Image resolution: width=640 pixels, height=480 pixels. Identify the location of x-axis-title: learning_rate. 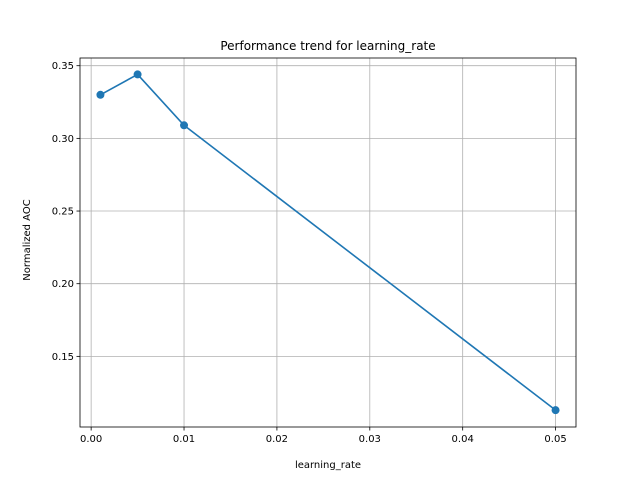
(328, 465).